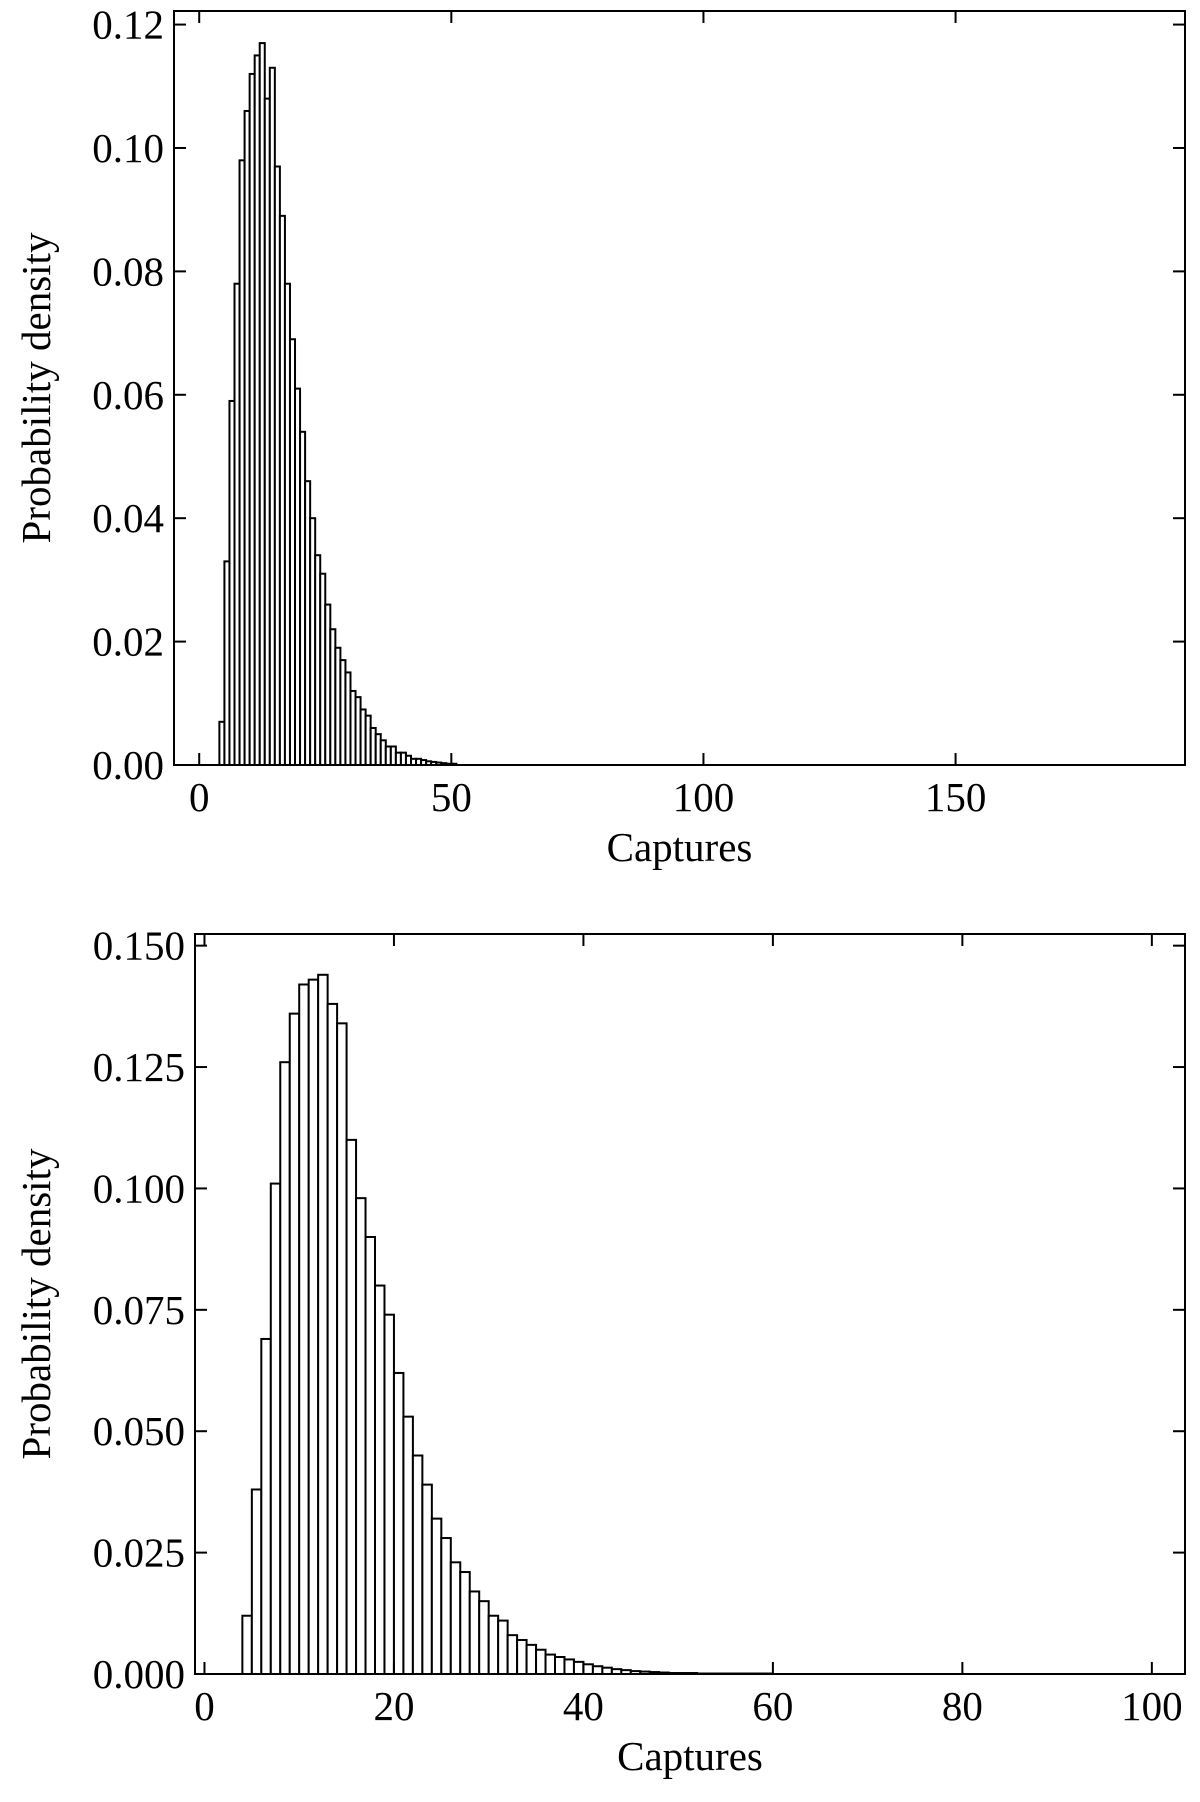  Describe the element at coordinates (128, 642) in the screenshot. I see `y-tick-label: 0.02` at that location.